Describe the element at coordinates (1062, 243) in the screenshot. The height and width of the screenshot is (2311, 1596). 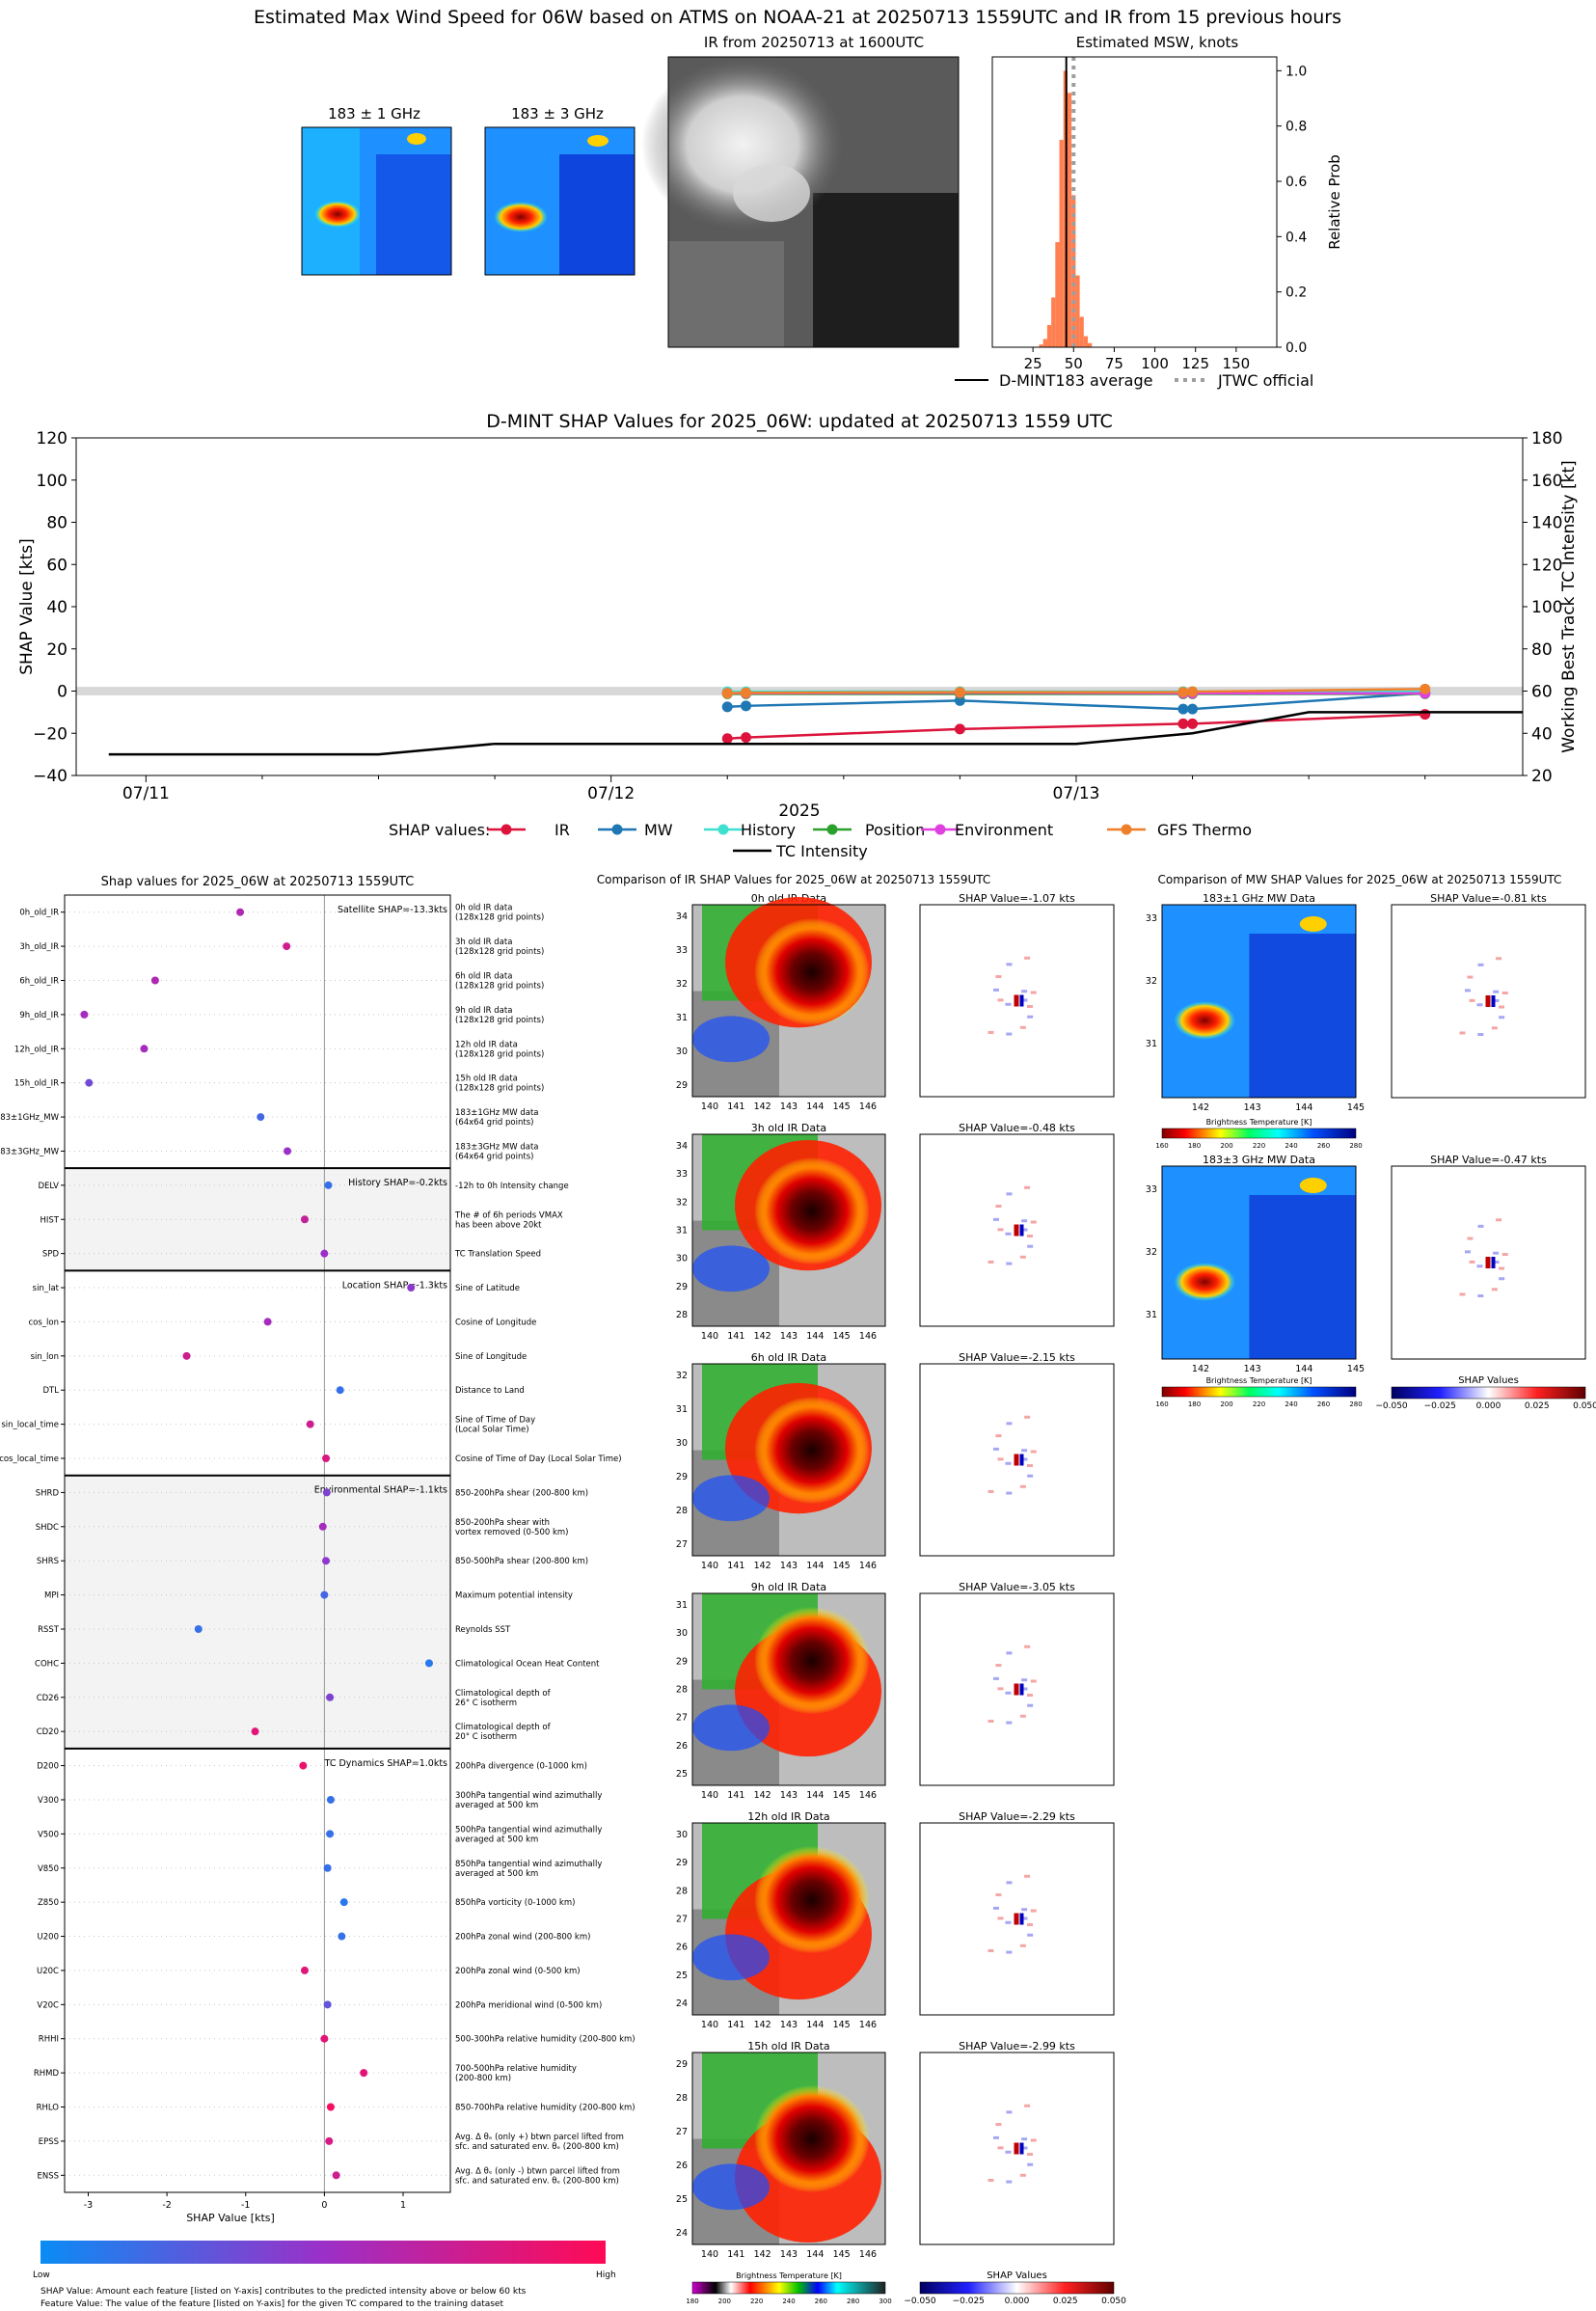
I see `hist-bar` at that location.